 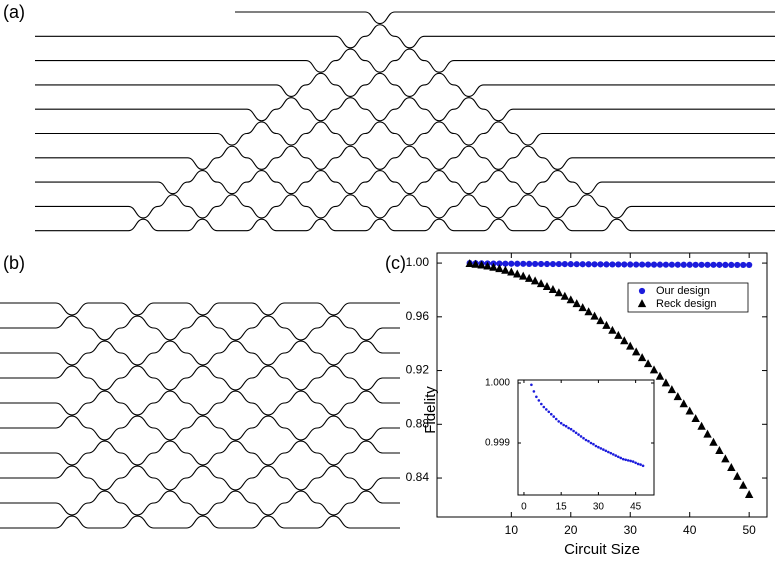 What do you see at coordinates (418, 370) in the screenshot?
I see `y-tick-label: 0.92` at bounding box center [418, 370].